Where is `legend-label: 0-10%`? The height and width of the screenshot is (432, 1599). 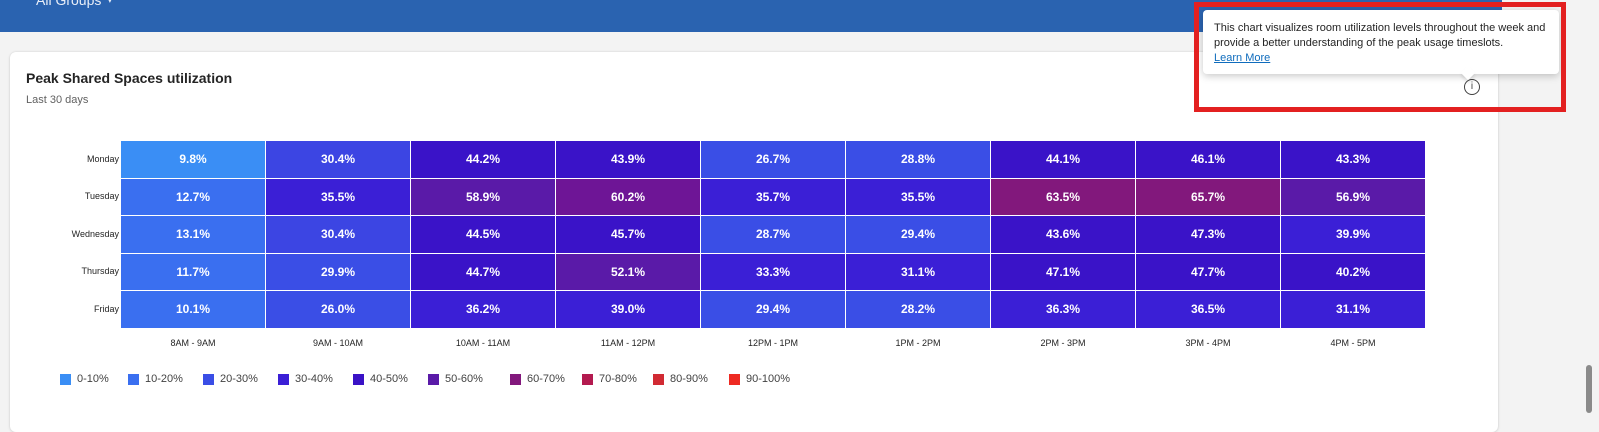
legend-label: 0-10% is located at coordinates (93, 379).